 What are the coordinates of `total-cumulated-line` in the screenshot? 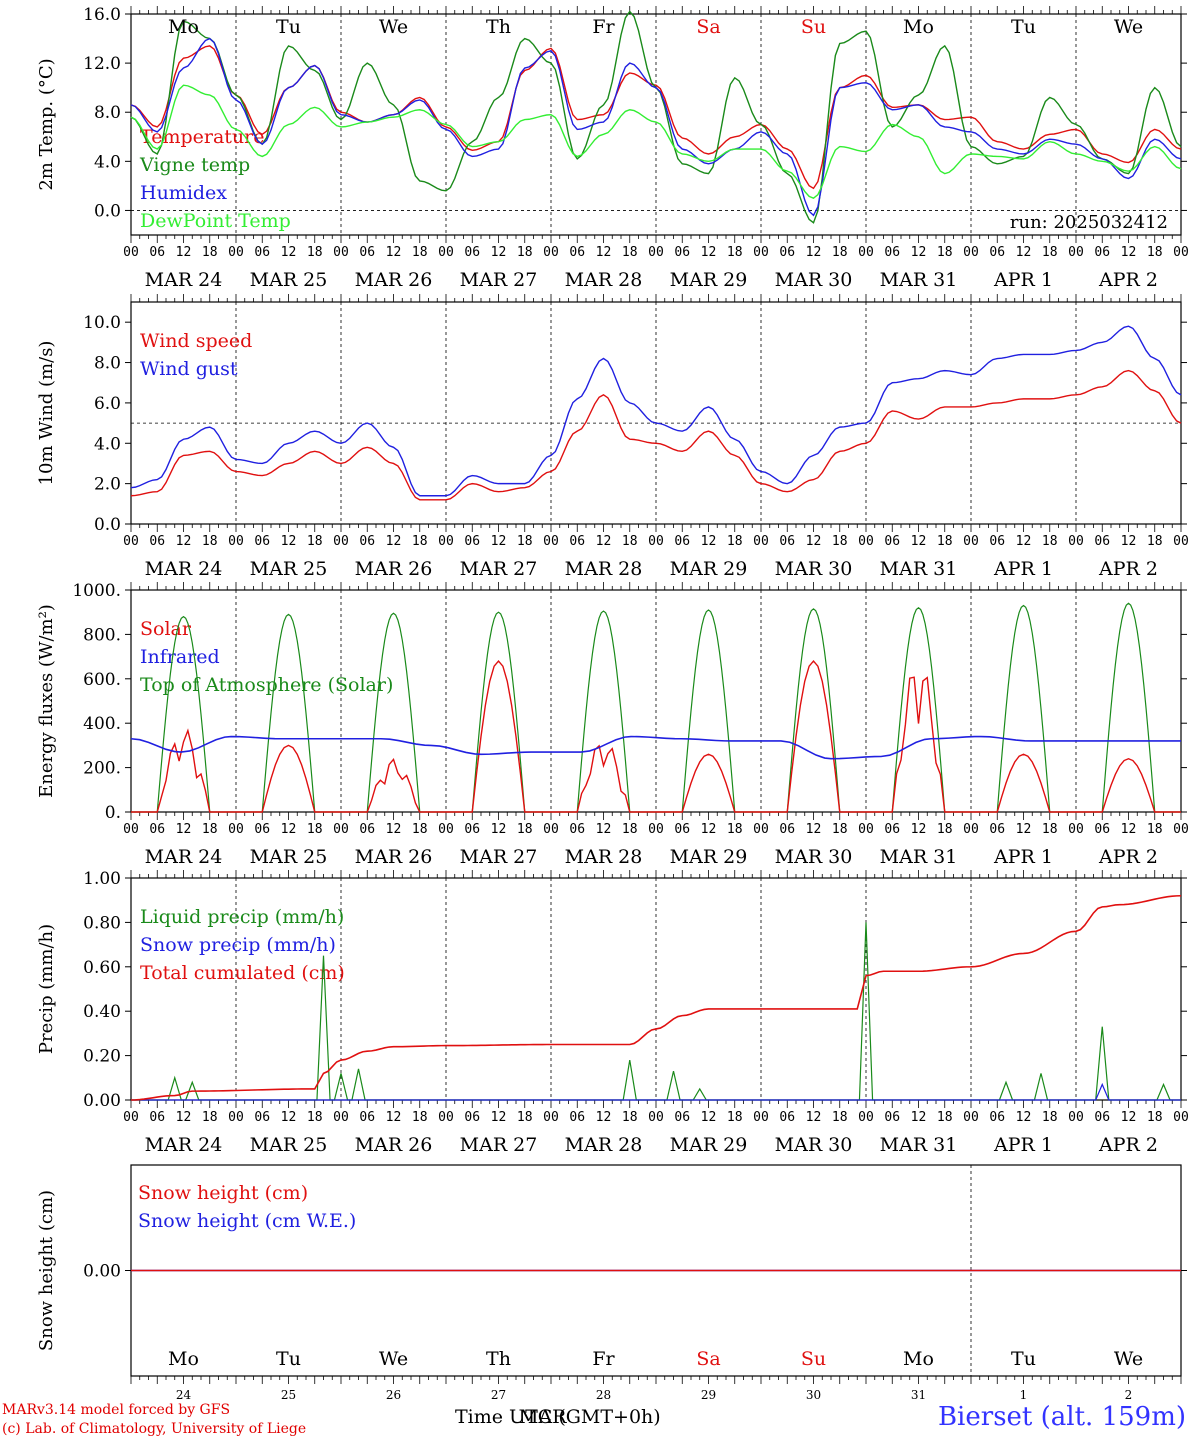 It's located at (656, 997).